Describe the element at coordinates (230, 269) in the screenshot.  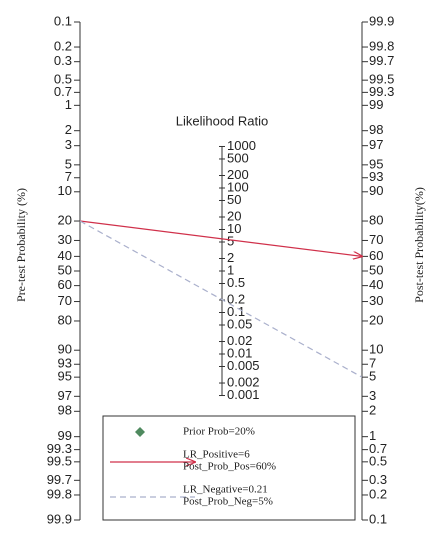
I see `lr-tick-label: 1` at that location.